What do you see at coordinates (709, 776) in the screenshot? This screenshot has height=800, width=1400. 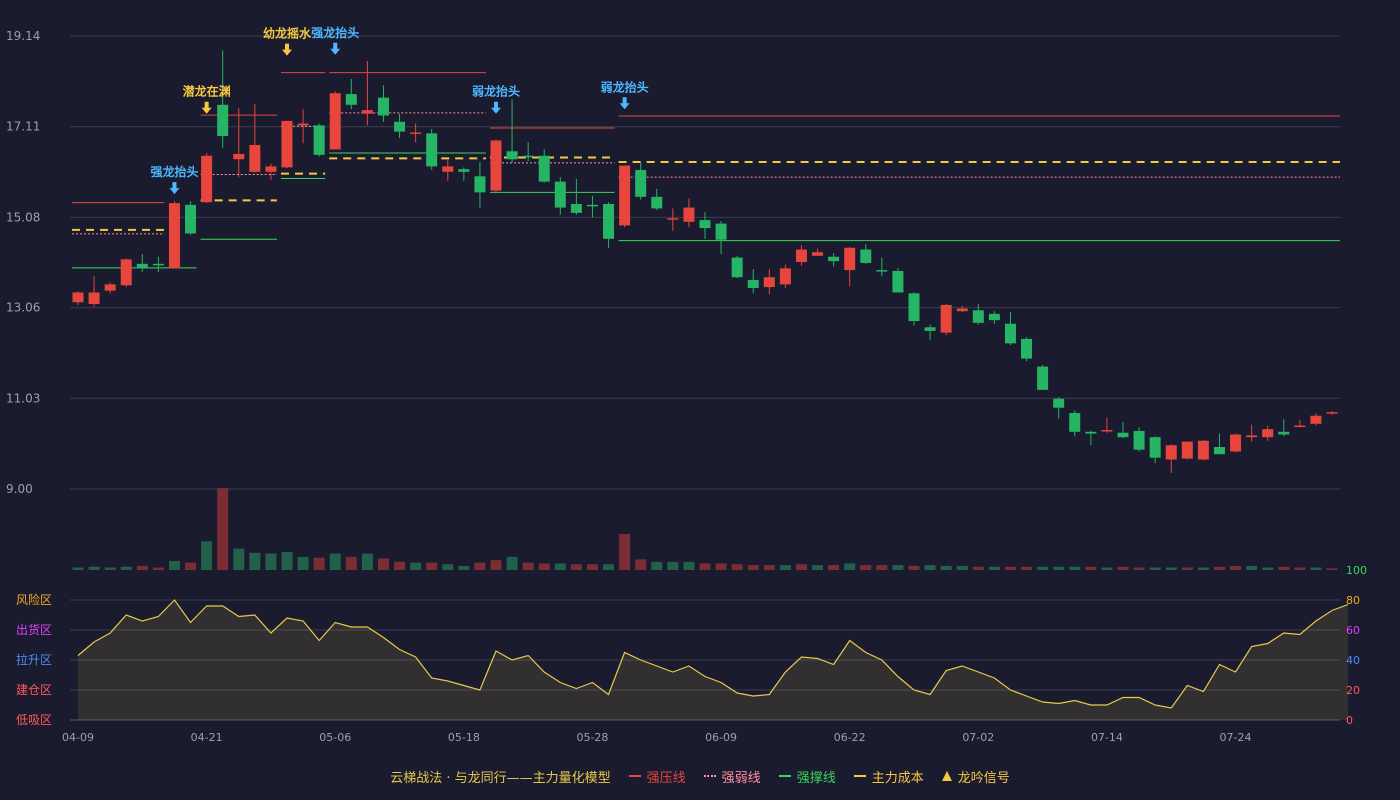 I see `weak-line-swatch` at bounding box center [709, 776].